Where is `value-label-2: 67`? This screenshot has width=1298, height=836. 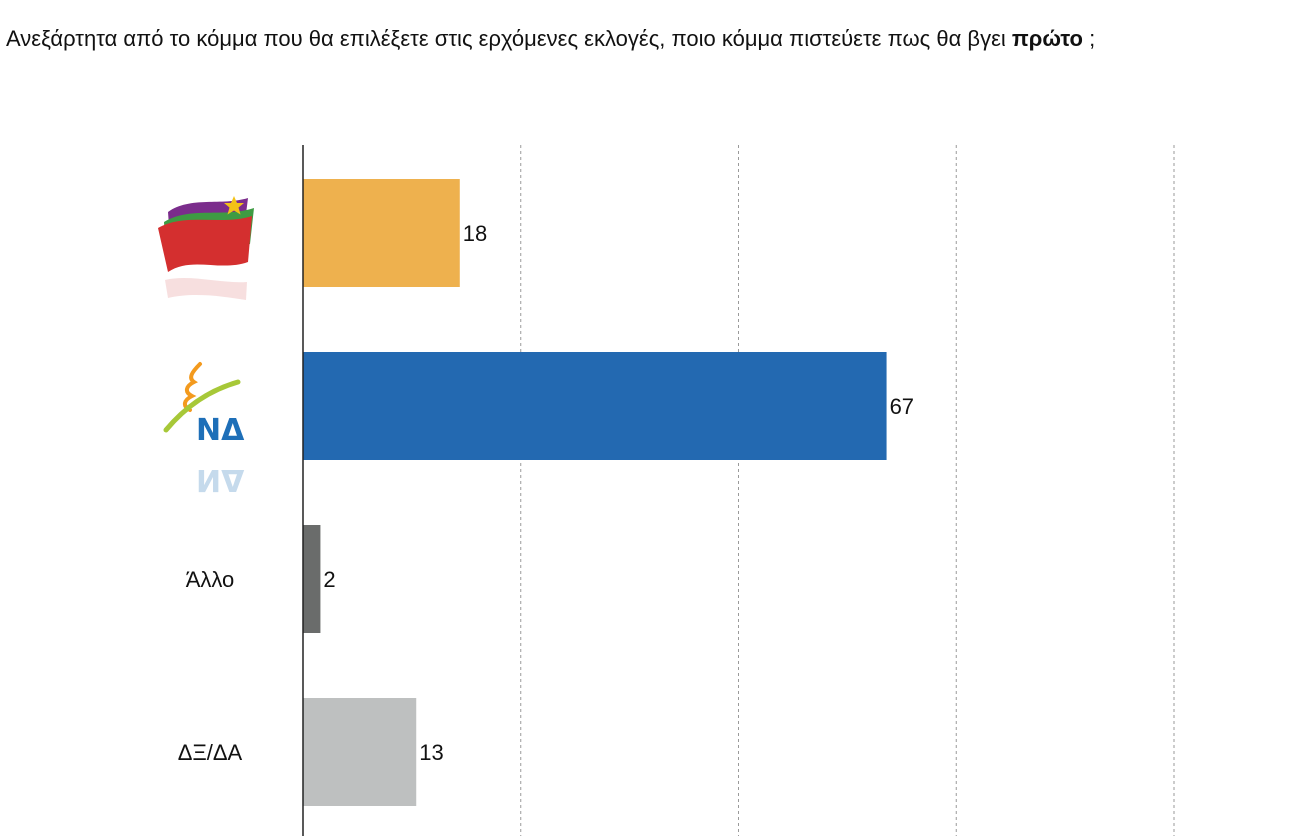 value-label-2: 67 is located at coordinates (902, 406).